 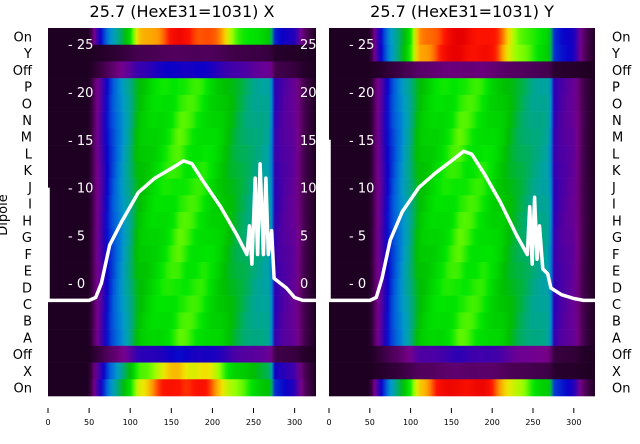 What do you see at coordinates (5, 214) in the screenshot?
I see `y-axis-label: Dipole` at bounding box center [5, 214].